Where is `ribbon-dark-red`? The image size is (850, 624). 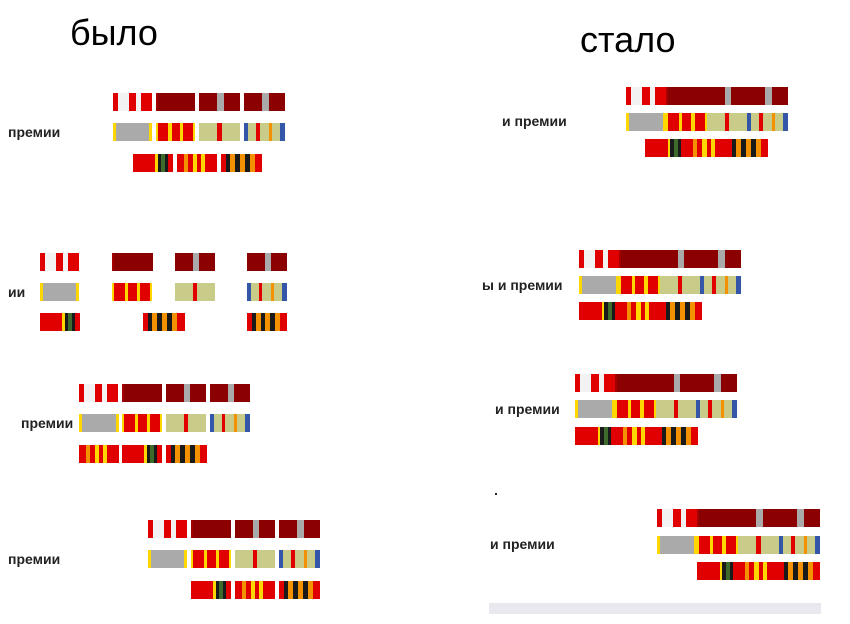
ribbon-dark-red is located at coordinates (686, 96).